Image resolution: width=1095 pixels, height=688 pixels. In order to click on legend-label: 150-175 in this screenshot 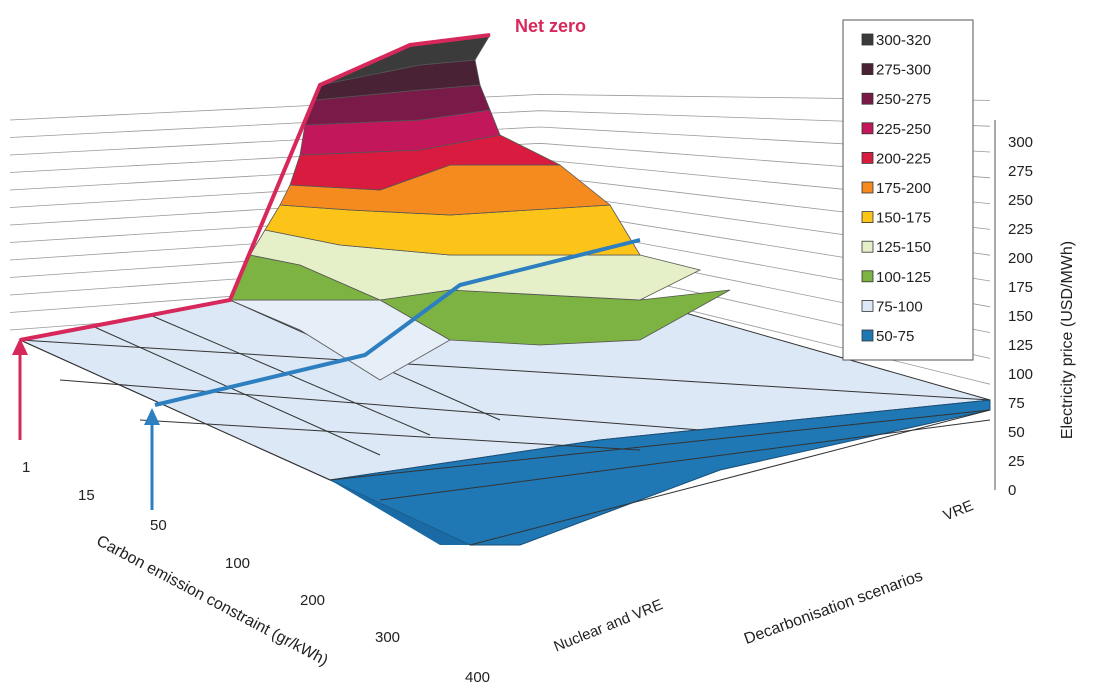, I will do `click(903, 218)`.